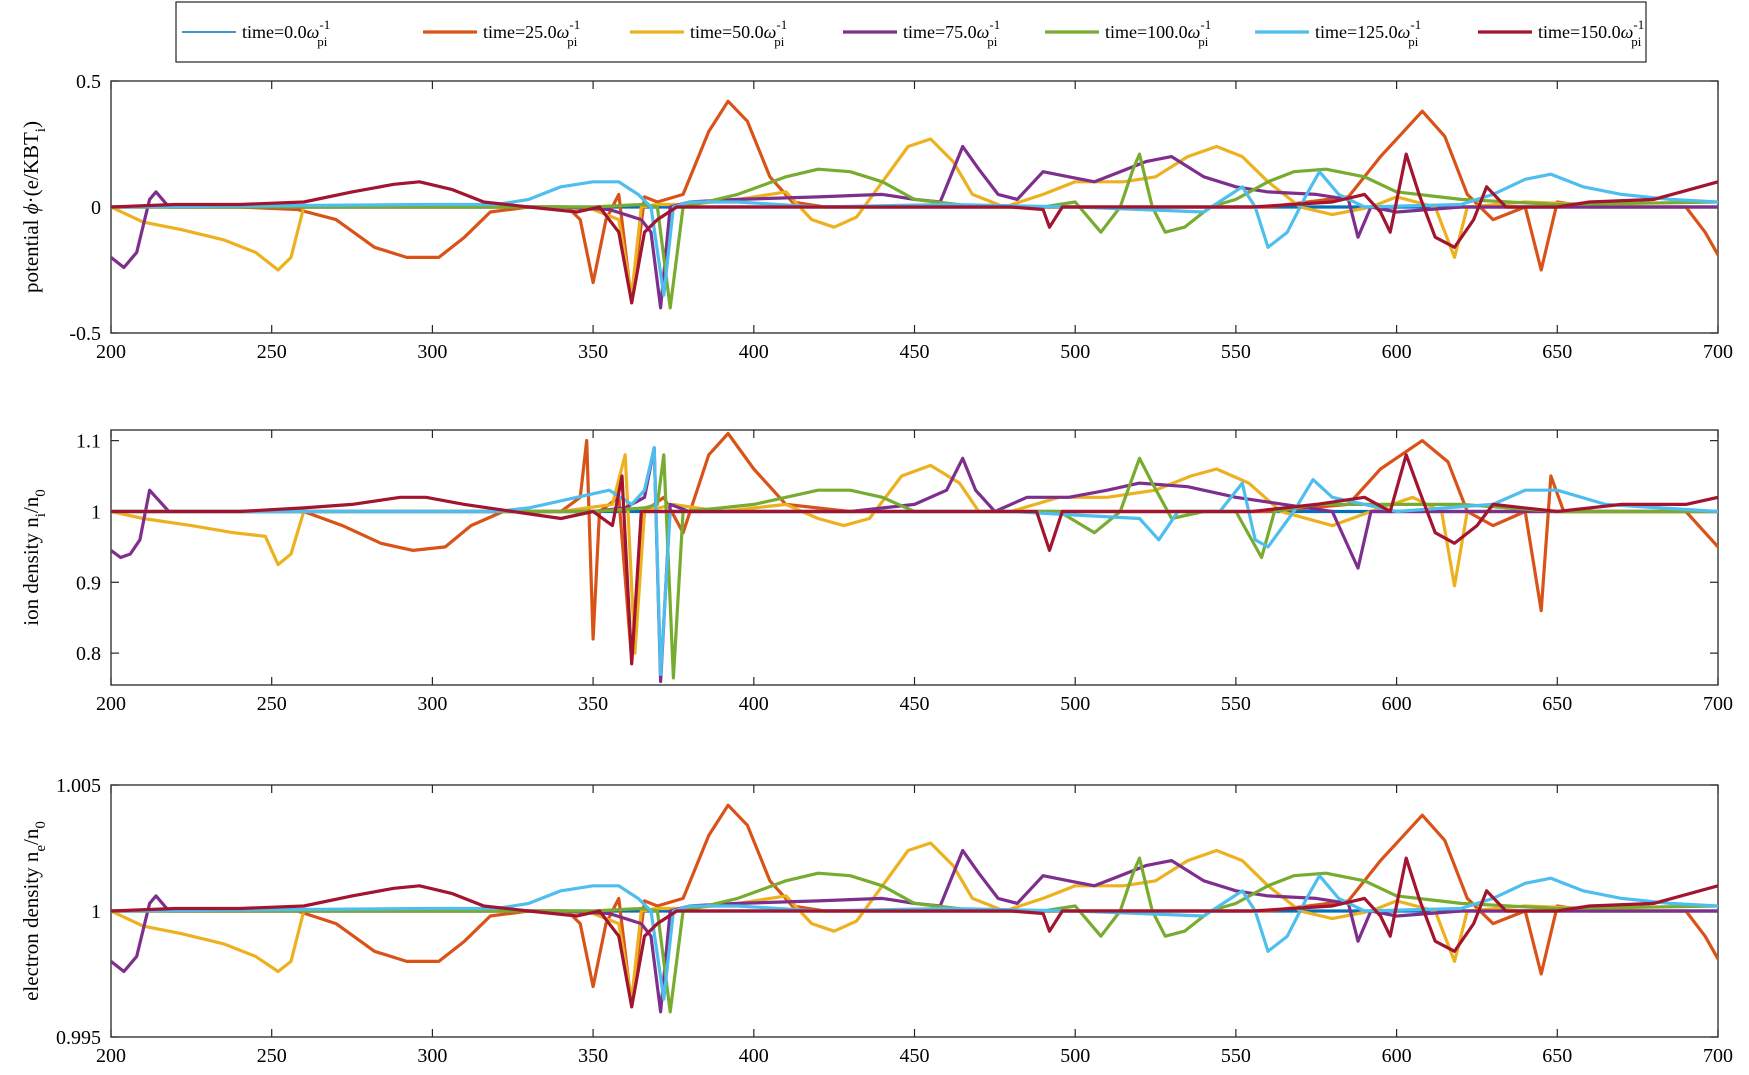 The image size is (1749, 1075). What do you see at coordinates (88, 654) in the screenshot?
I see `y-tick-label: 0.8` at bounding box center [88, 654].